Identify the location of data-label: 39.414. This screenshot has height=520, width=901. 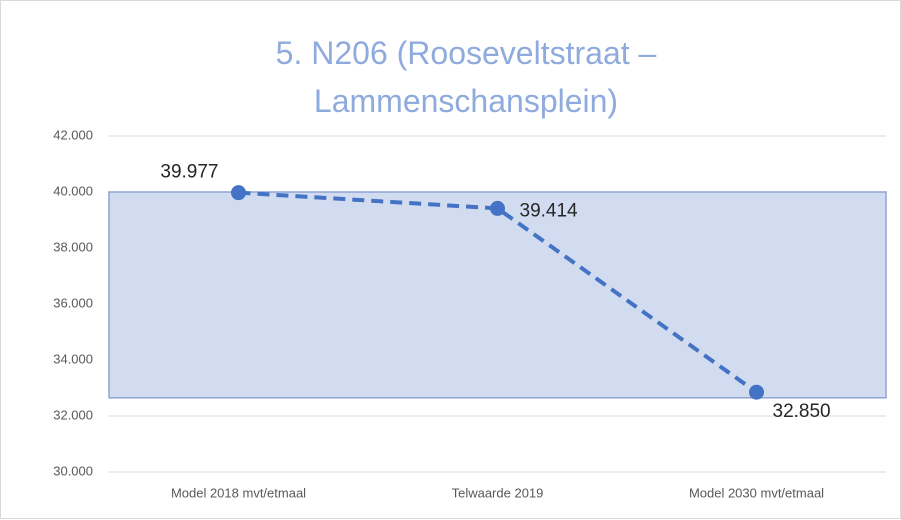
(549, 210).